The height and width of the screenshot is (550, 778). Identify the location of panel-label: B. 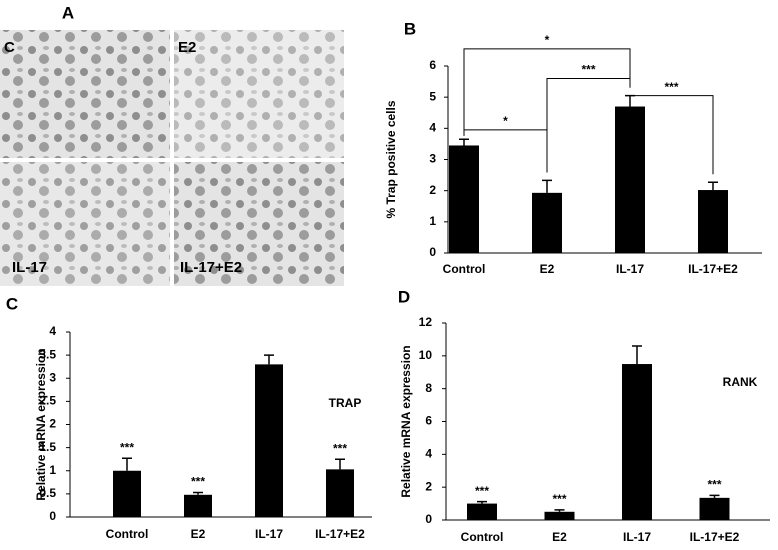
(410, 28).